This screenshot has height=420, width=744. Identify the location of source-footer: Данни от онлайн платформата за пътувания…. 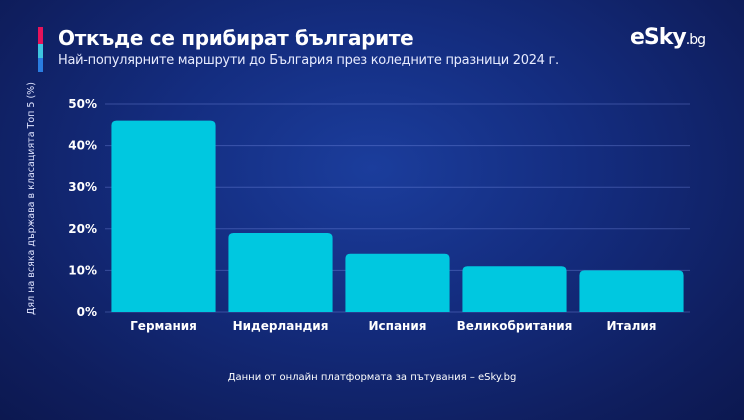
(372, 377).